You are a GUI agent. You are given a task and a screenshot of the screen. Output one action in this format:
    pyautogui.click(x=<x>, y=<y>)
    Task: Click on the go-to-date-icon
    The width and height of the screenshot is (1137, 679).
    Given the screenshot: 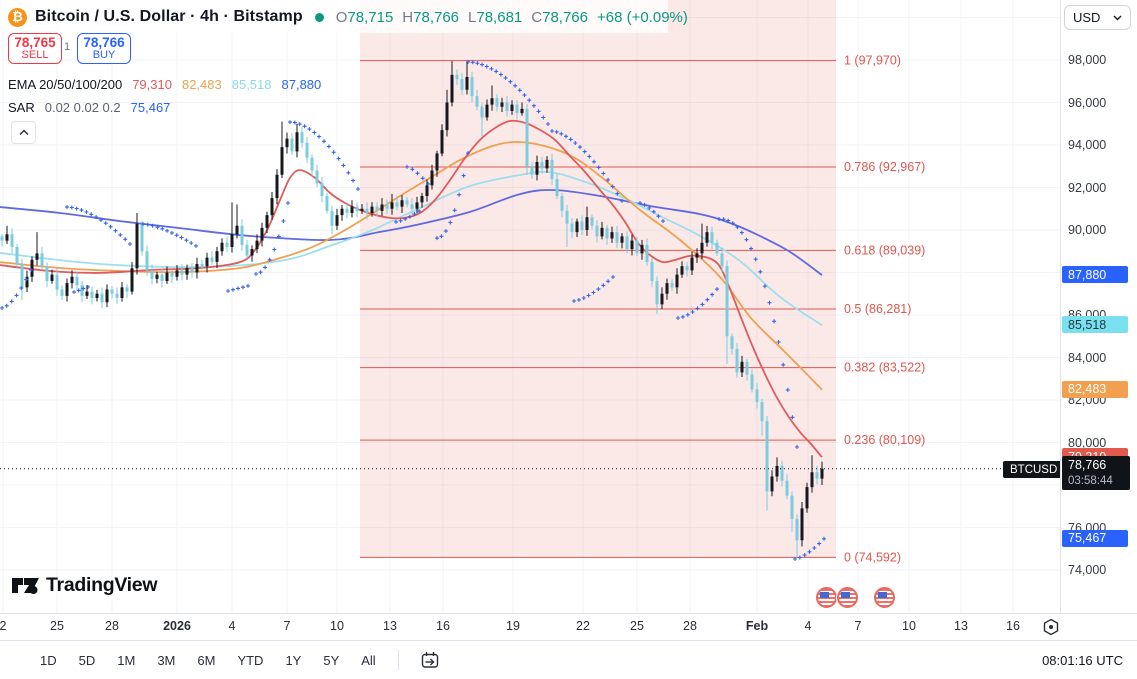 What is the action you would take?
    pyautogui.click(x=430, y=660)
    